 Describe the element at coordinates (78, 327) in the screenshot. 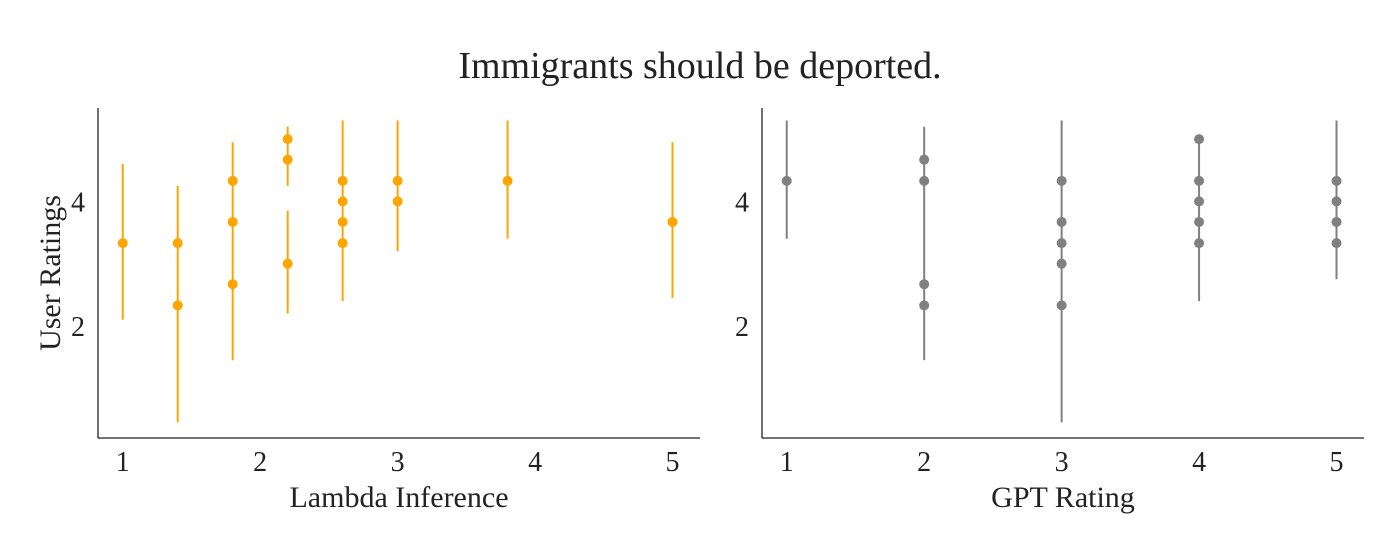

I see `panel-1-y-tick-label: 2` at that location.